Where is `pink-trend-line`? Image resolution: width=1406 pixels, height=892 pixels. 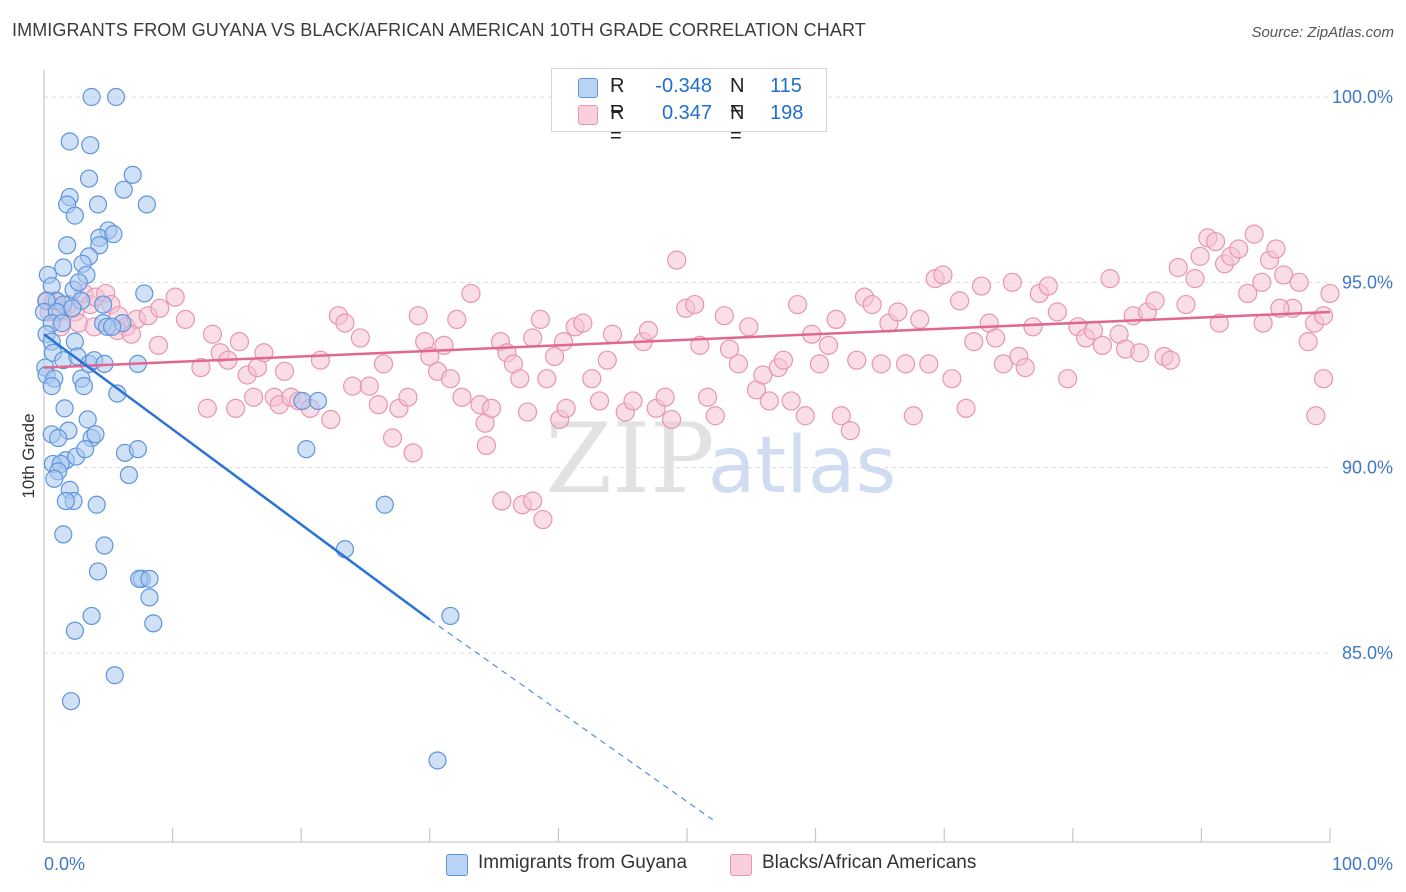
pink-trend-line is located at coordinates (687, 339).